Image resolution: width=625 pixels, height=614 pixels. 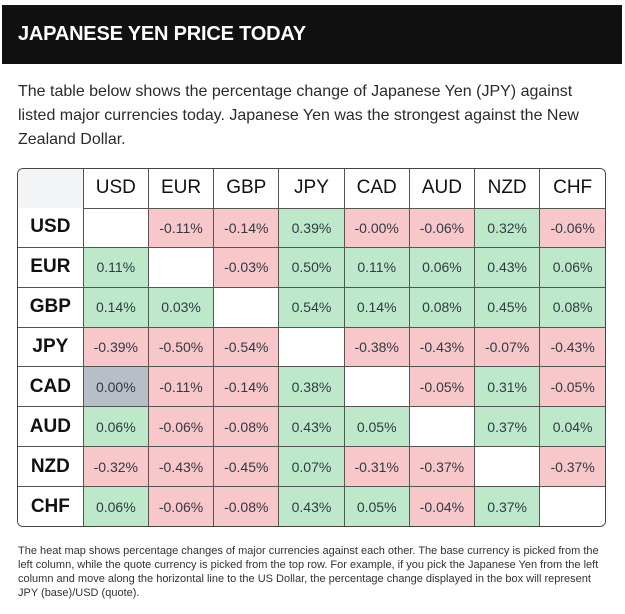 I want to click on heatmap-cell: 0.04%, so click(x=572, y=427).